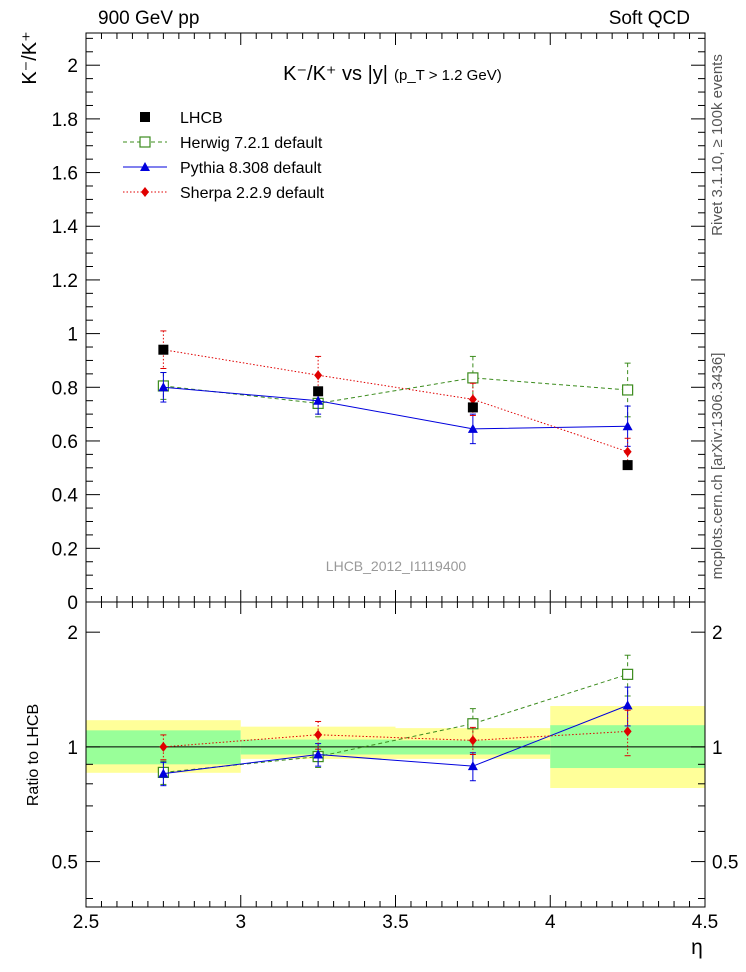 Image resolution: width=746 pixels, height=972 pixels. I want to click on y-tick-label: 0.4, so click(65, 496).